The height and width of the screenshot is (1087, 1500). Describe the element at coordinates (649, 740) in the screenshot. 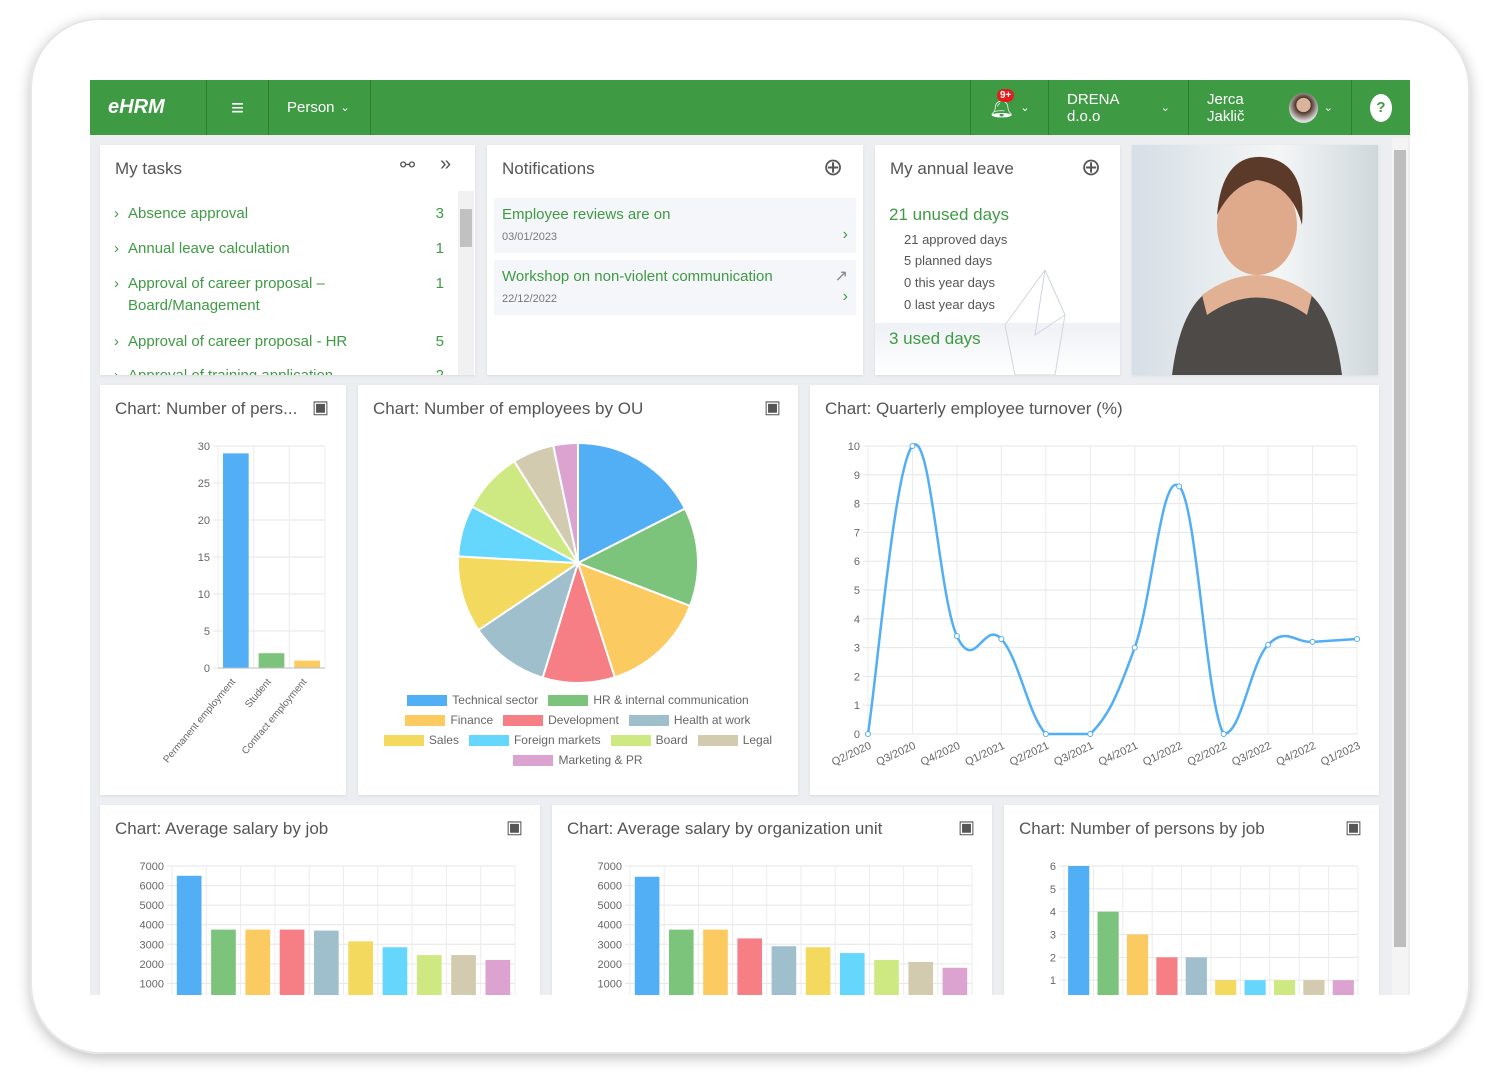

I see `legend-item: Board` at that location.